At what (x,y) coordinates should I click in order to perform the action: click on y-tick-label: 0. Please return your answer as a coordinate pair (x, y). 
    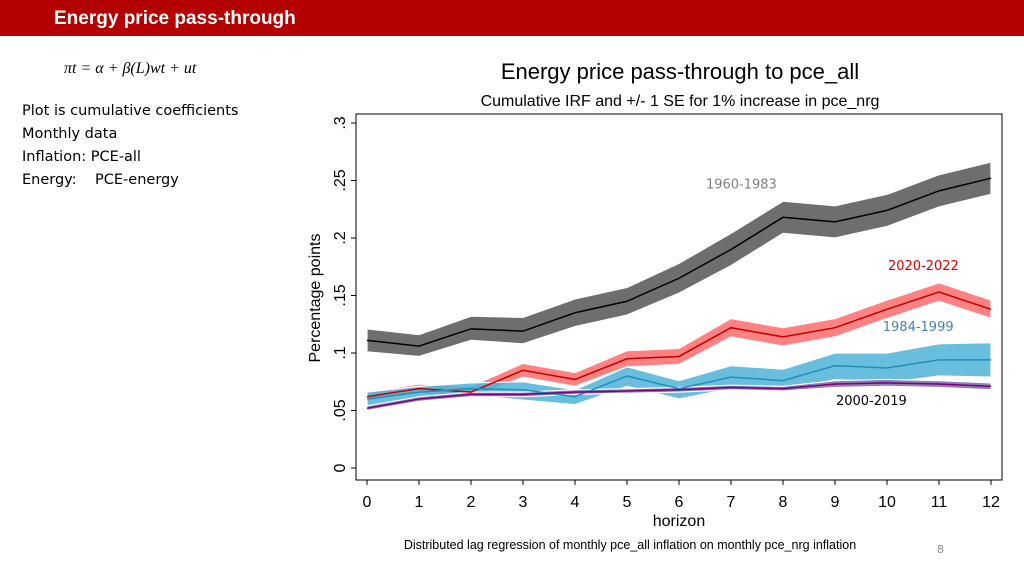
    Looking at the image, I should click on (340, 467).